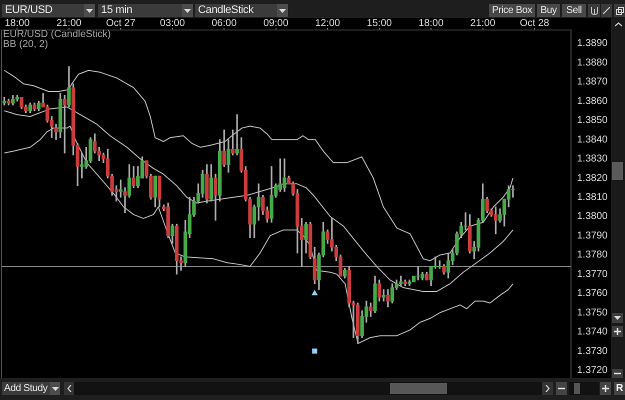 Image resolution: width=625 pixels, height=400 pixels. Describe the element at coordinates (225, 23) in the screenshot. I see `x-tick-label: 06:00` at that location.